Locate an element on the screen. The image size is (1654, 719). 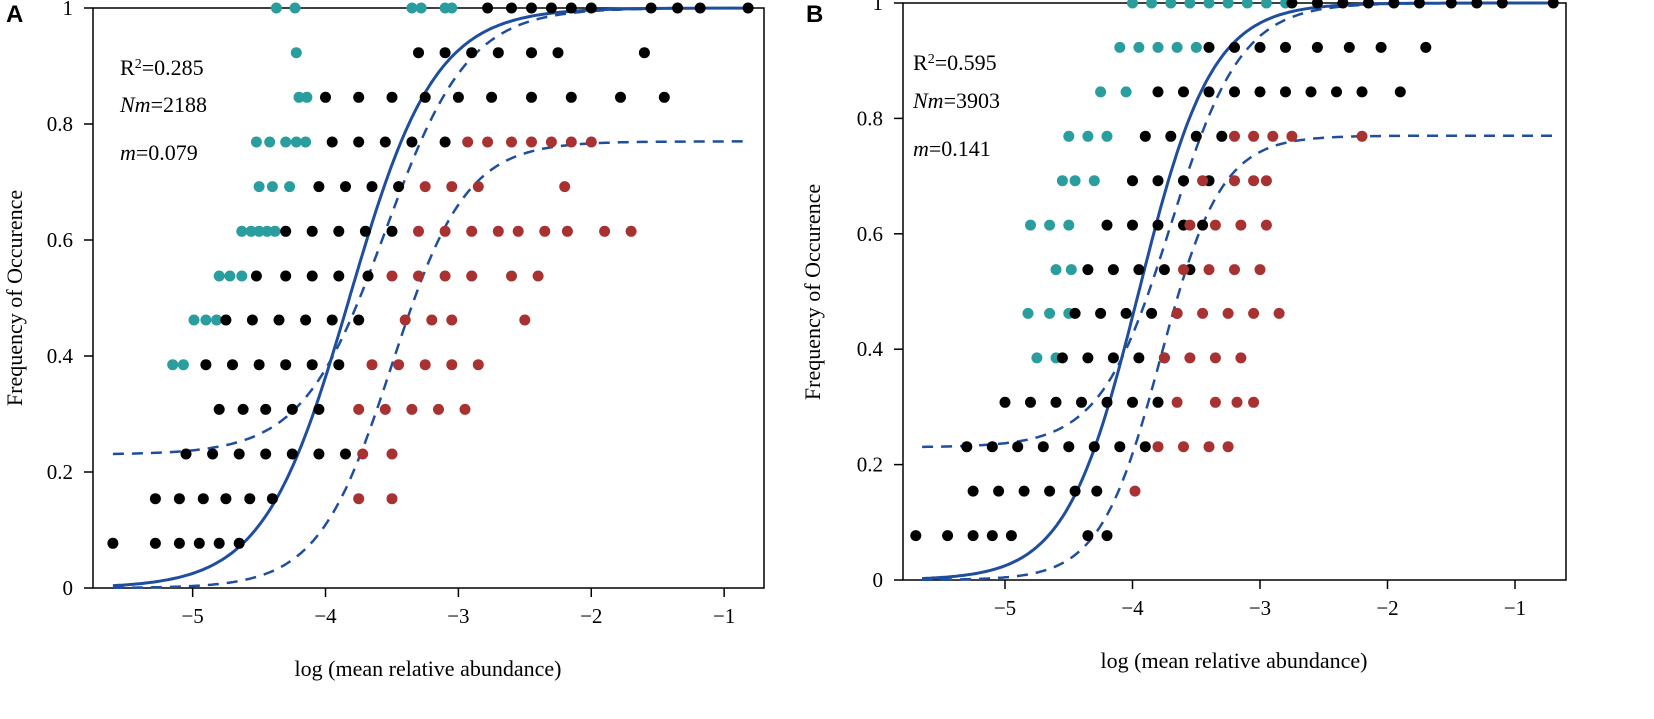
x-tick-label: −5 is located at coordinates (192, 616).